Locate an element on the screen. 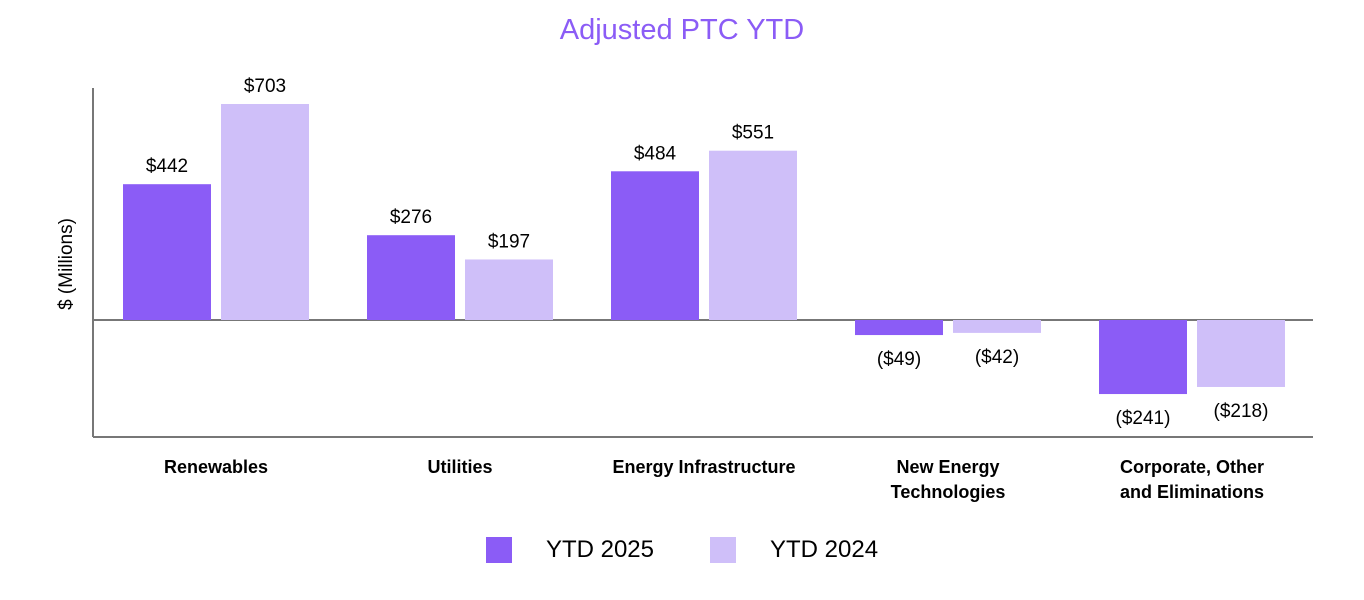 This screenshot has height=600, width=1364. legend-item-ytd-2024: YTD 2024 is located at coordinates (794, 550).